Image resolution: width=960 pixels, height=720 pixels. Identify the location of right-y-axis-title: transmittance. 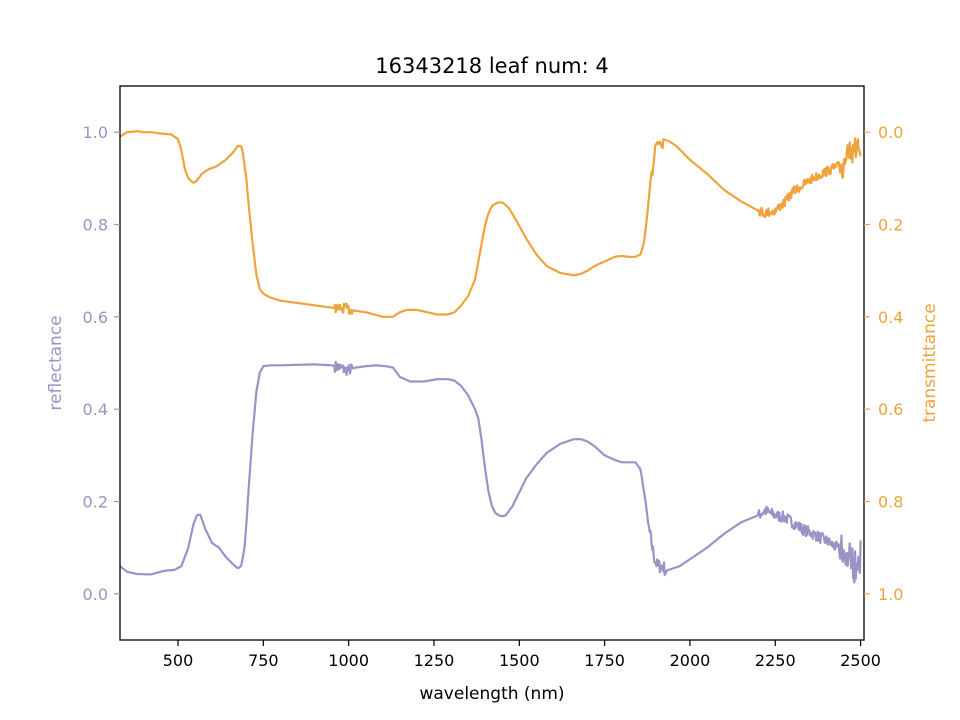
(930, 362).